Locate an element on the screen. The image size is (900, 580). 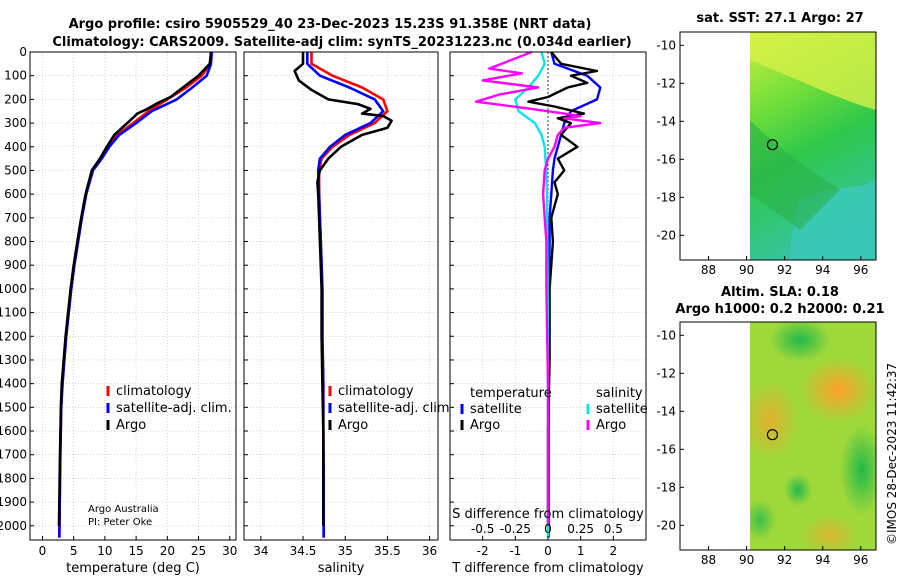
diff-legend-label-3: Argo is located at coordinates (611, 425).